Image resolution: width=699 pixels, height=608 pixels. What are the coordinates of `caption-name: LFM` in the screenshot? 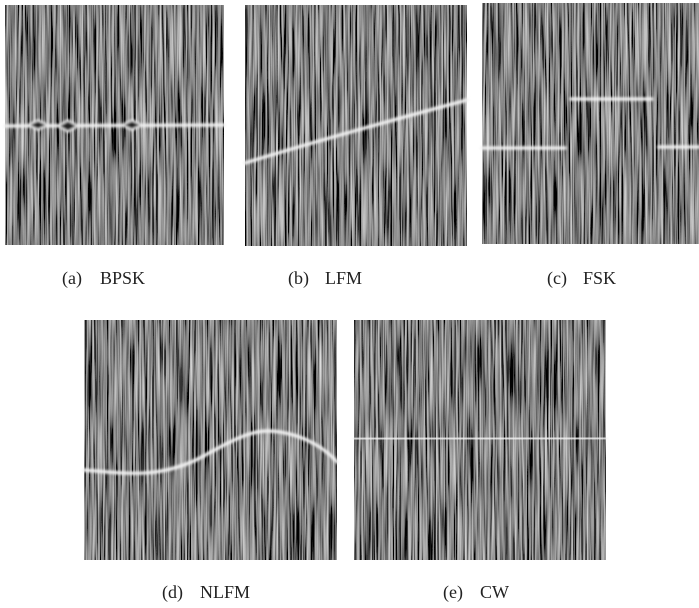 It's located at (343, 278).